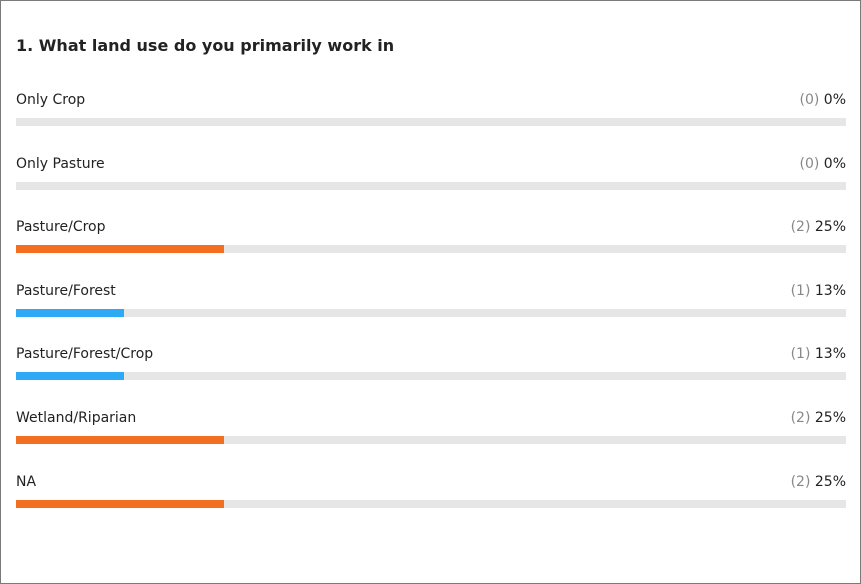 The width and height of the screenshot is (861, 584). I want to click on option-row-pasture-forest-crop: Pasture/Forest/Crop (1) 13%, so click(431, 366).